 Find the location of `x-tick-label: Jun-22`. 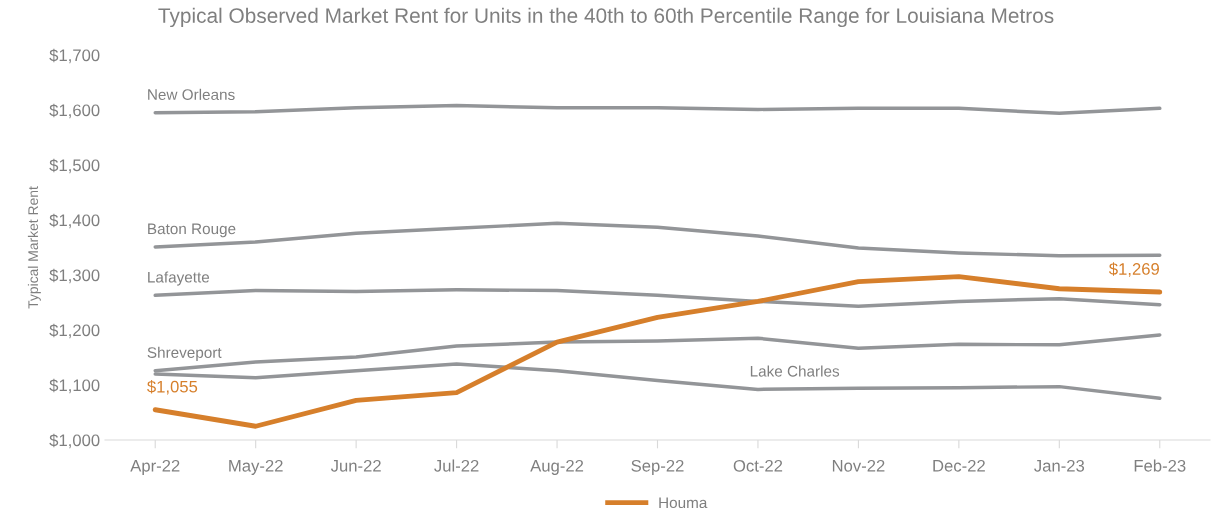

x-tick-label: Jun-22 is located at coordinates (355, 465).